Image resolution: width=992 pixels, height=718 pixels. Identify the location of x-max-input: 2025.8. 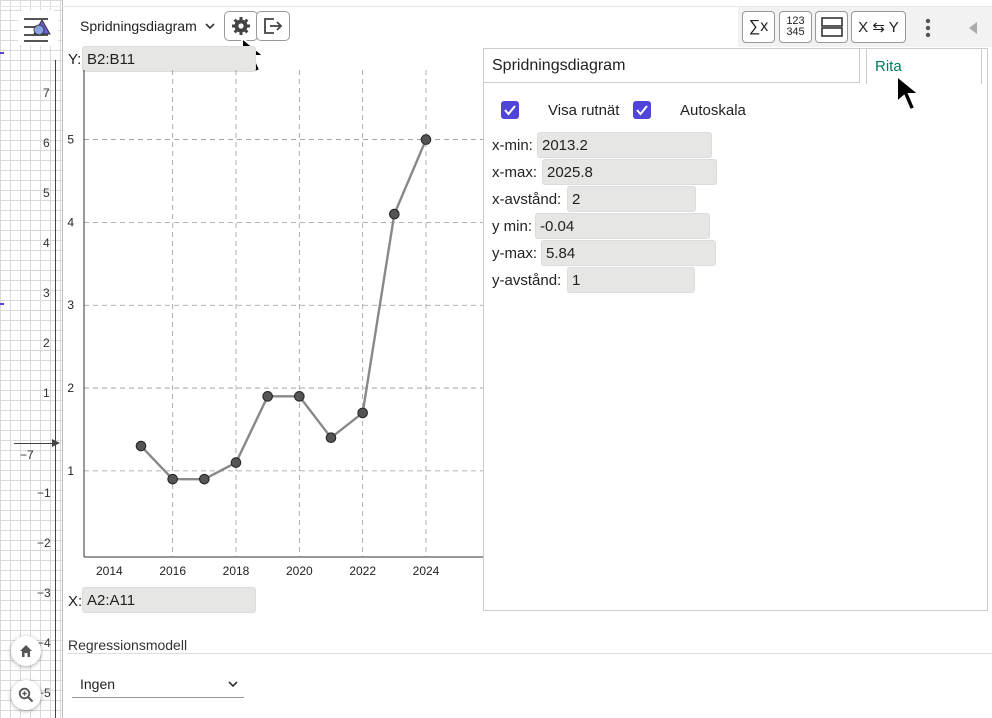
(629, 172).